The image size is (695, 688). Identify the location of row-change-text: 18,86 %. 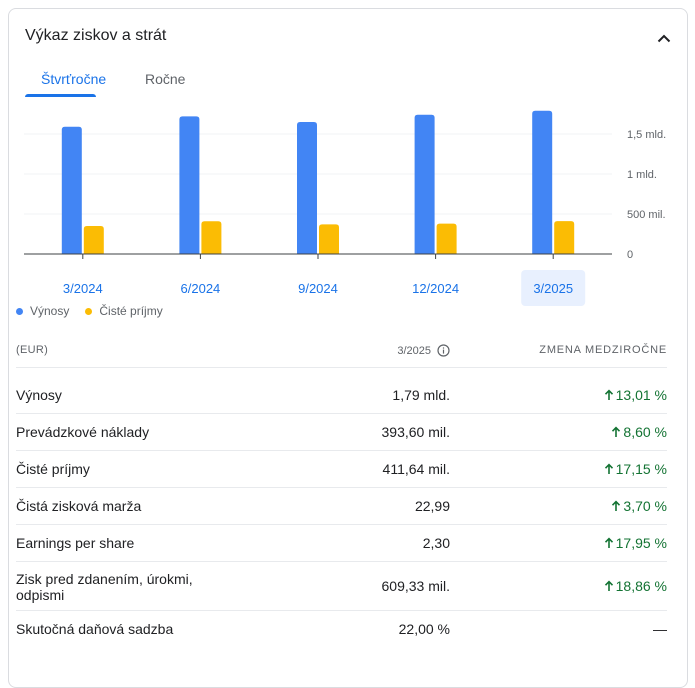
(641, 585).